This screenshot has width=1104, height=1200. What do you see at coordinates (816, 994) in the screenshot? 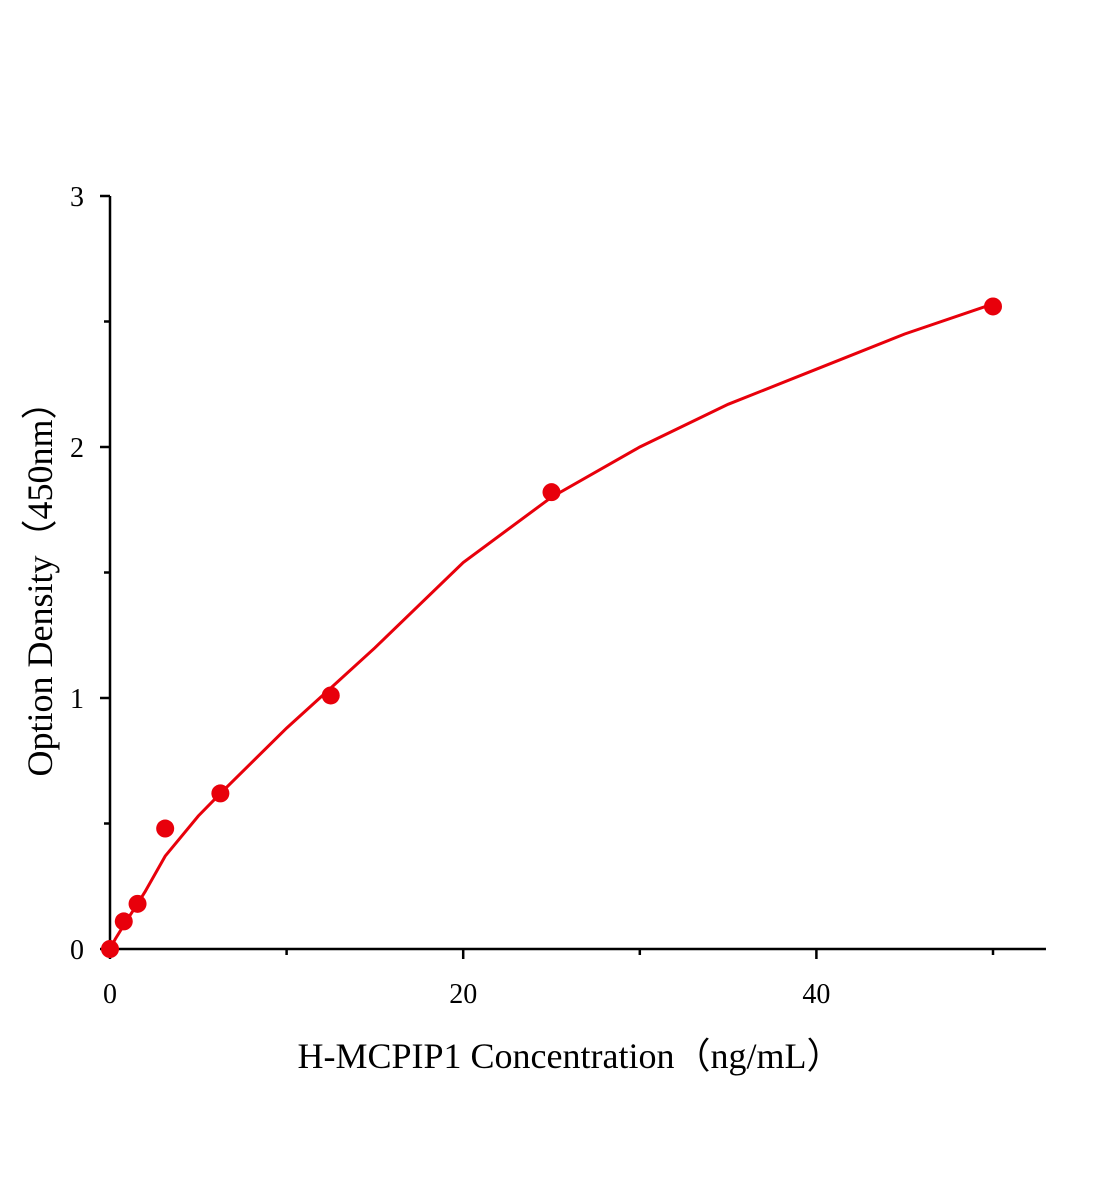
I see `x-tick-label: 40` at bounding box center [816, 994].